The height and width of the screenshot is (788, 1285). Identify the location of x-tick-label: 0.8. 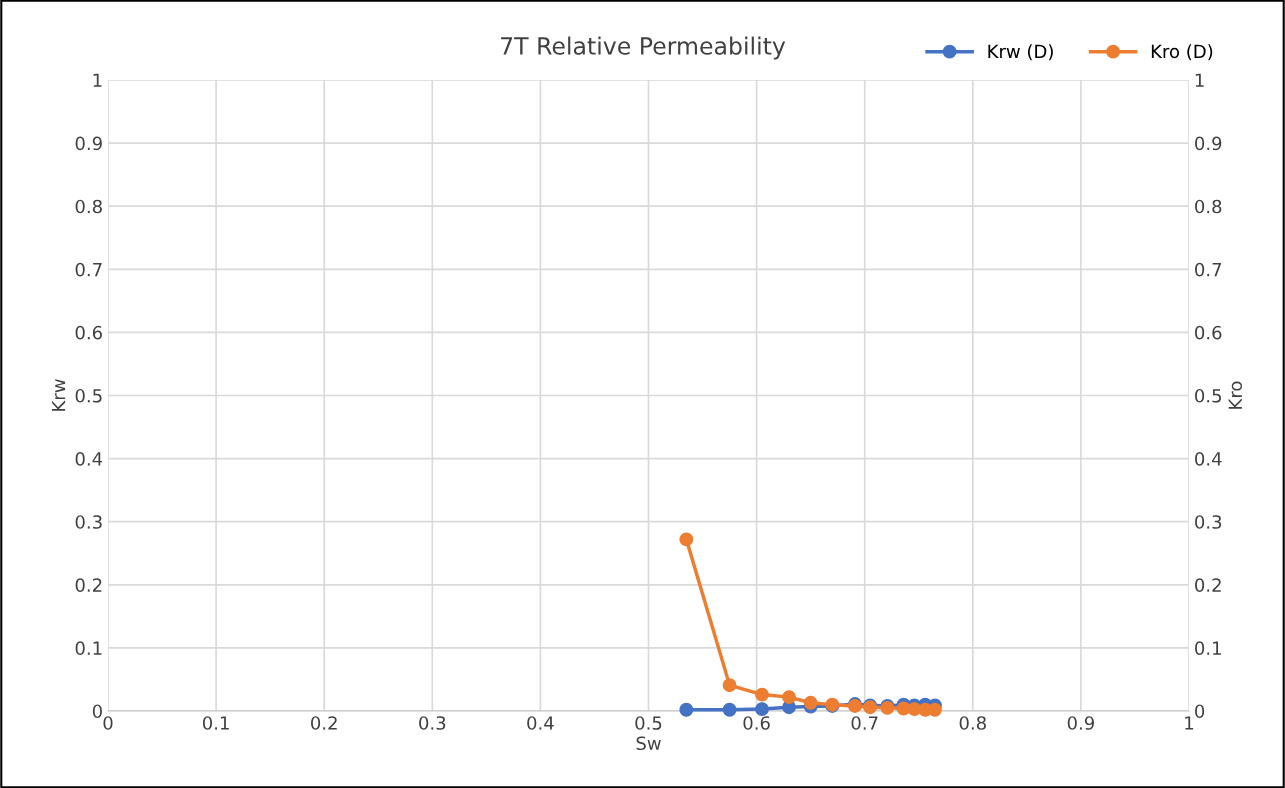
(972, 723).